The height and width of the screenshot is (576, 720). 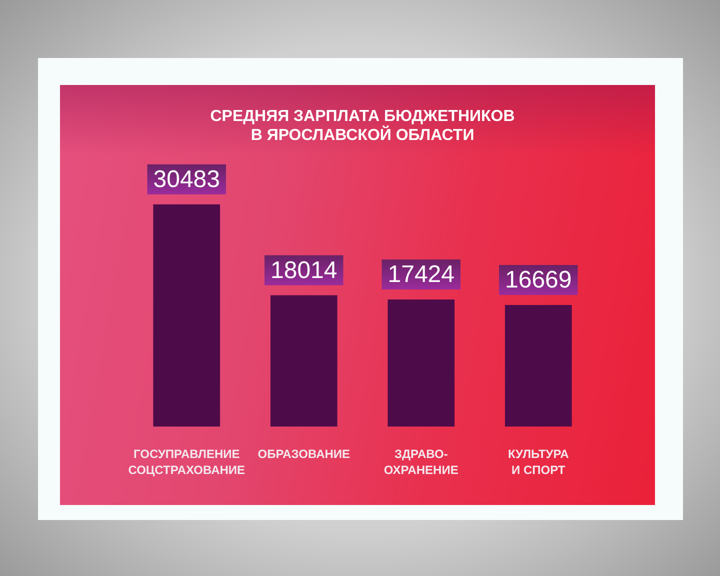 What do you see at coordinates (421, 462) in the screenshot?
I see `x-tick-label: ЗДРАВО- ОХРАНЕНИЕ` at bounding box center [421, 462].